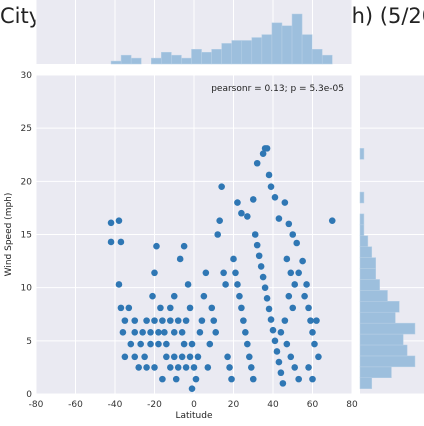  Describe the element at coordinates (277, 89) in the screenshot. I see `correlation-annotation: pearsonr = 0.13; p = 5.3e-05` at that location.